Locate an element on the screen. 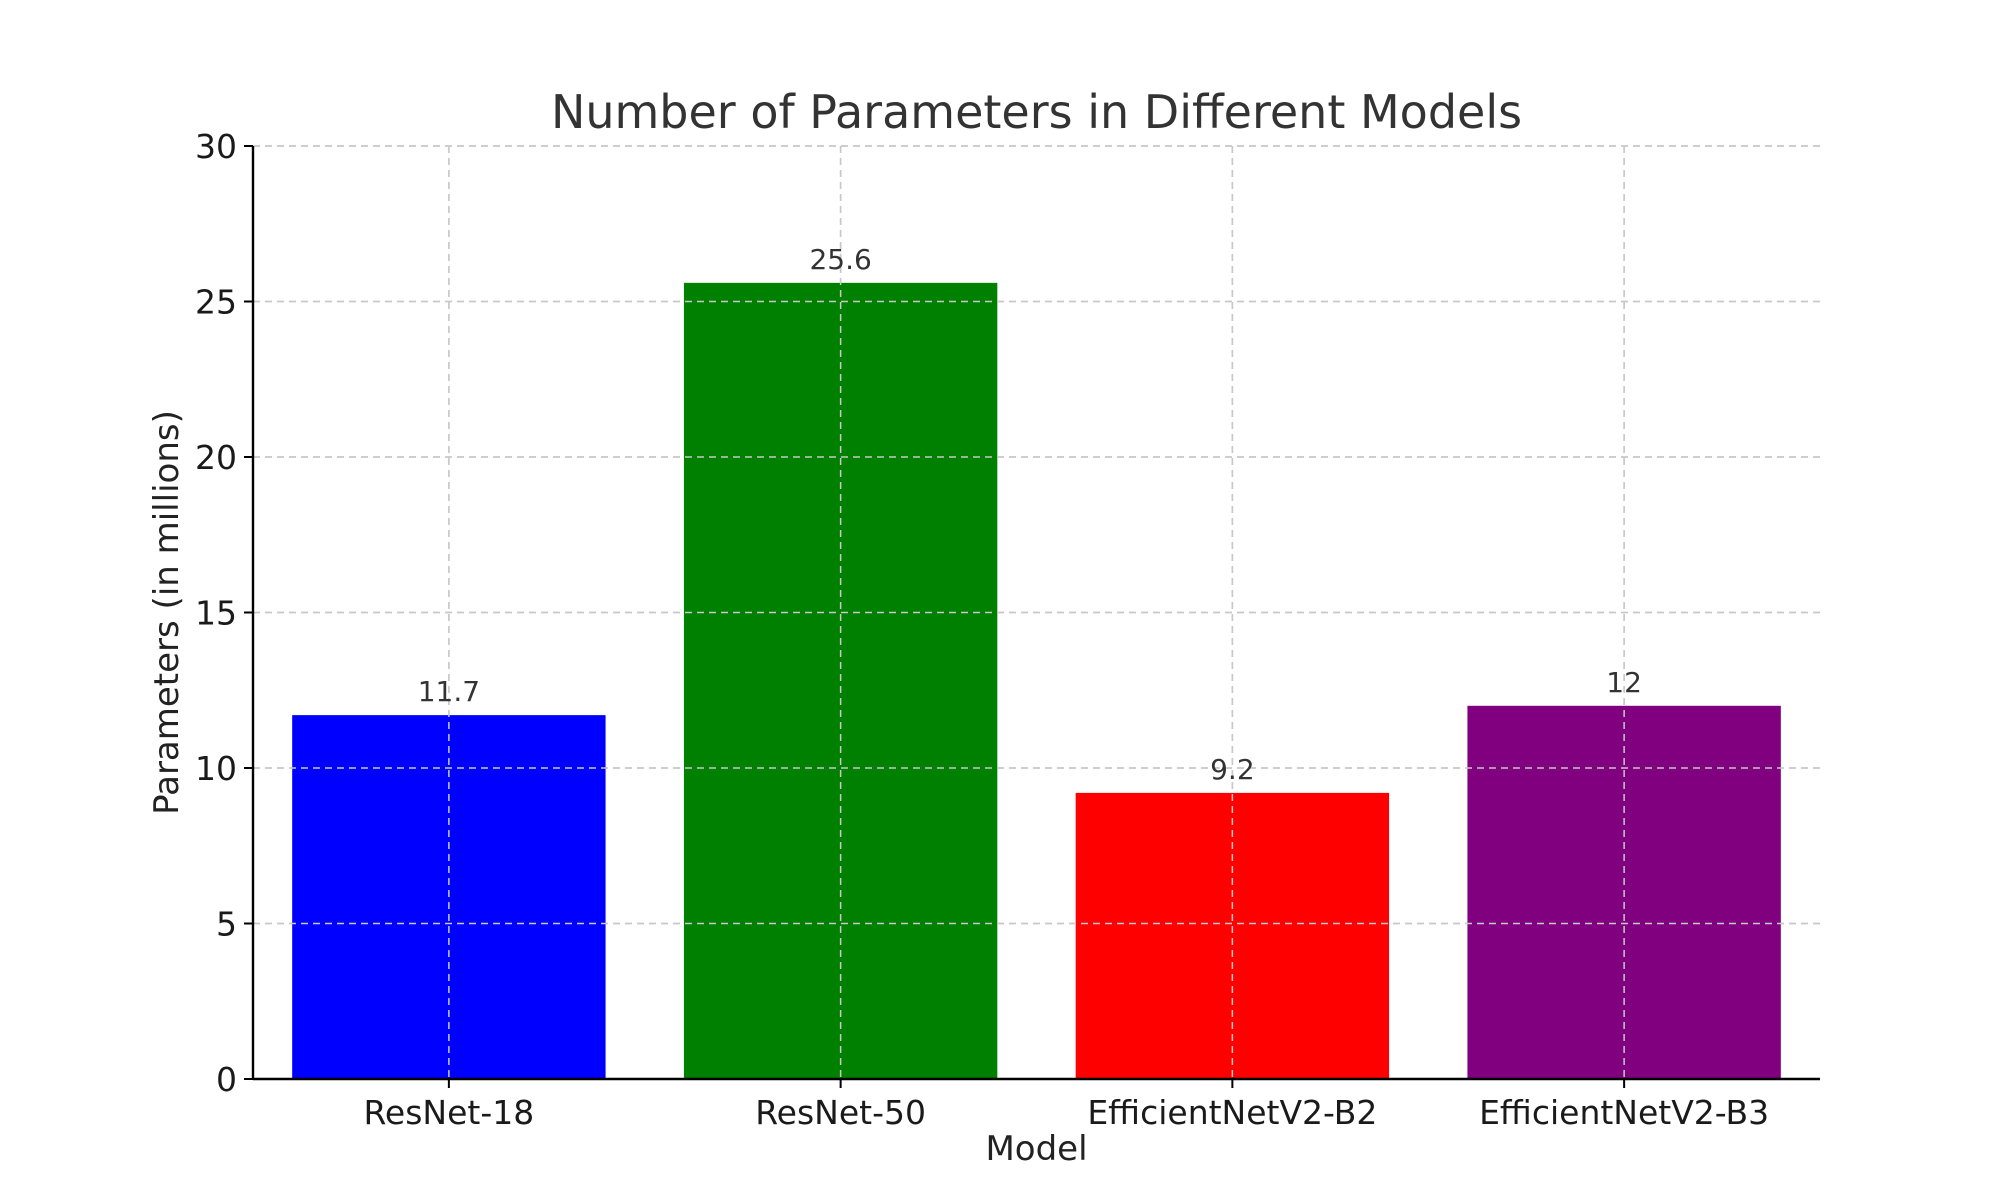  x-tick-label: ResNet-18 is located at coordinates (448, 1112).